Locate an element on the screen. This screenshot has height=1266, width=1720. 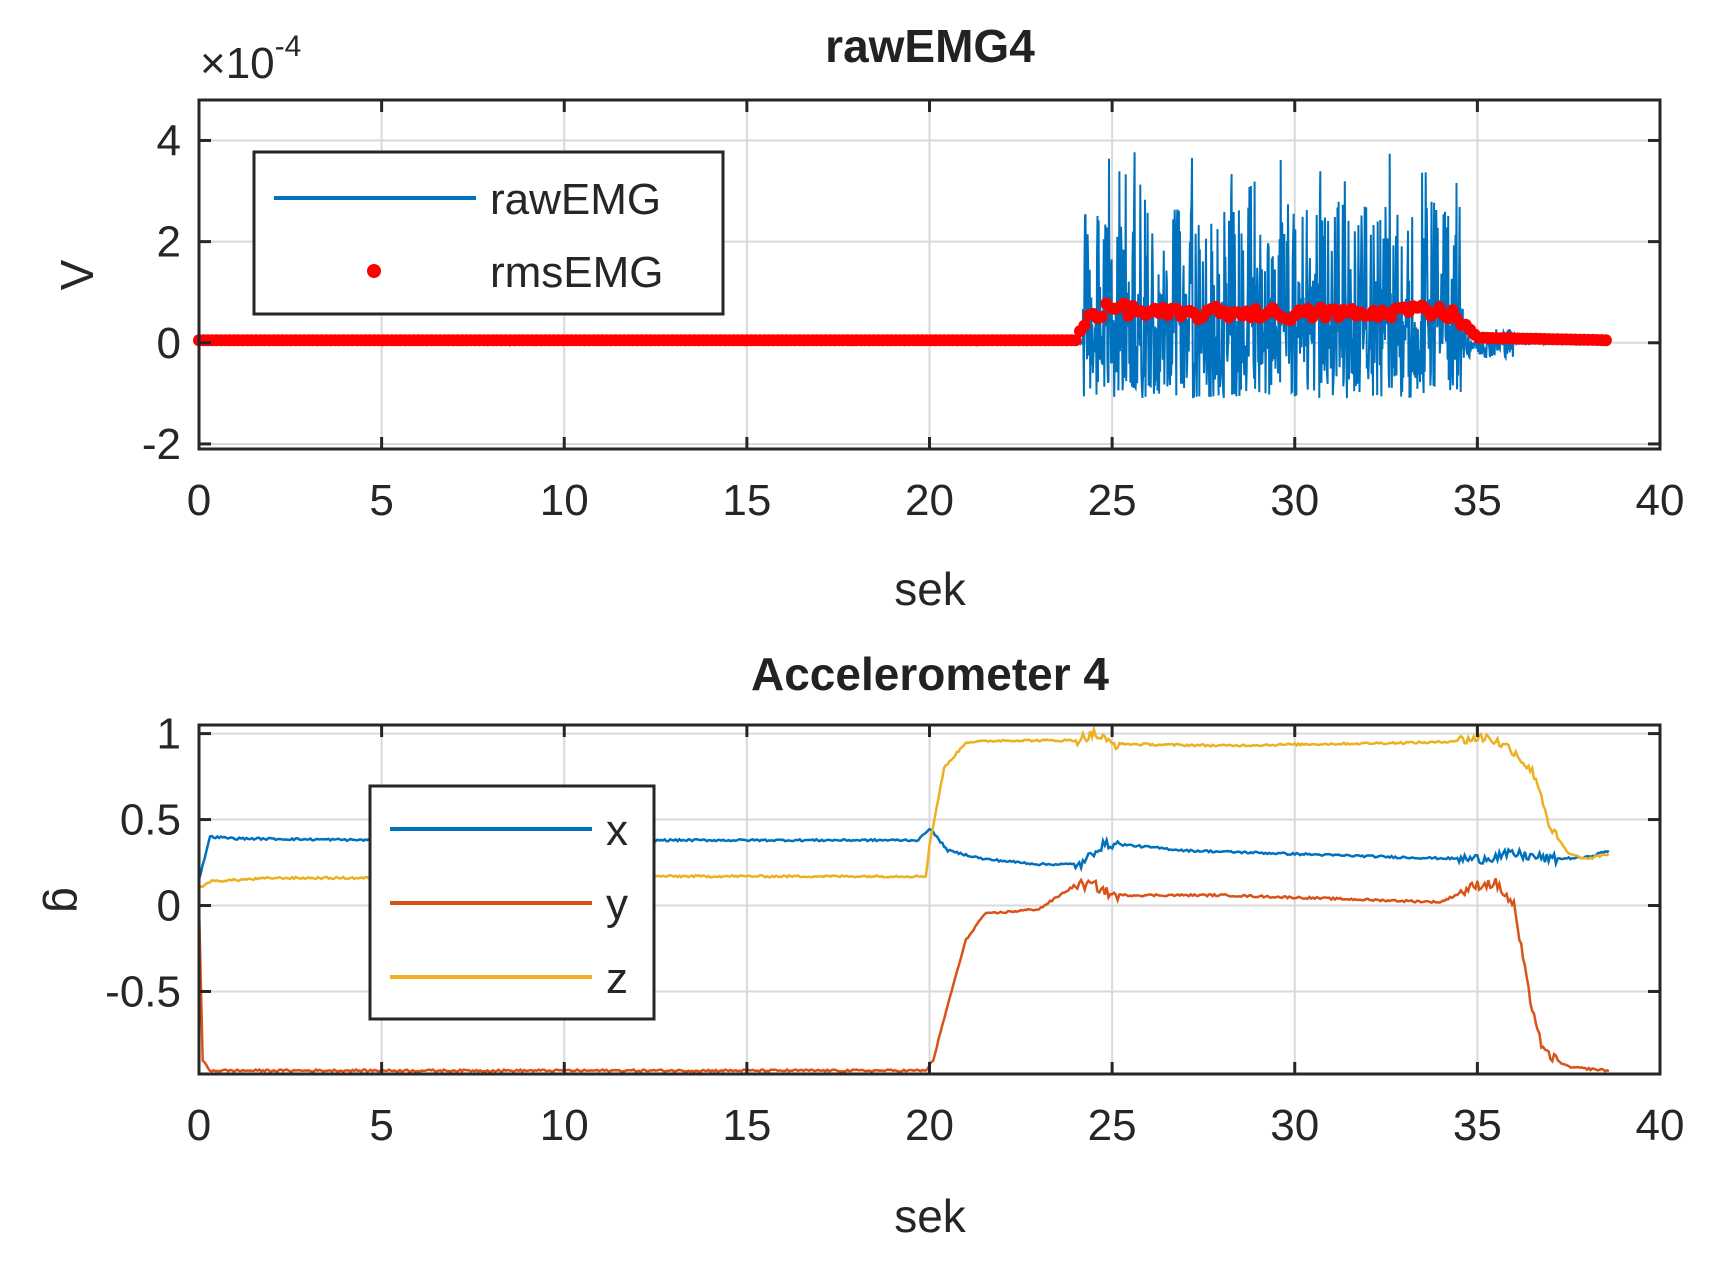
accelerometer-y-tick-label-3: 1 is located at coordinates (169, 734).